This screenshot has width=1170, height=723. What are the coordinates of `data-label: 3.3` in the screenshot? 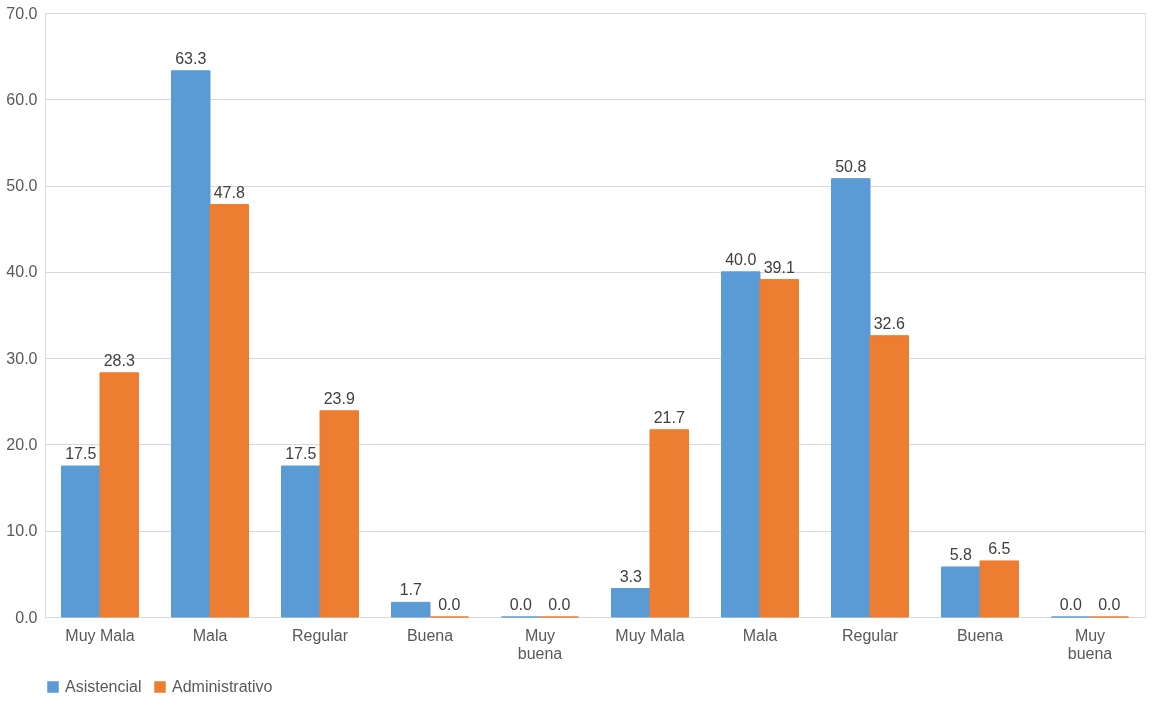 It's located at (630, 576).